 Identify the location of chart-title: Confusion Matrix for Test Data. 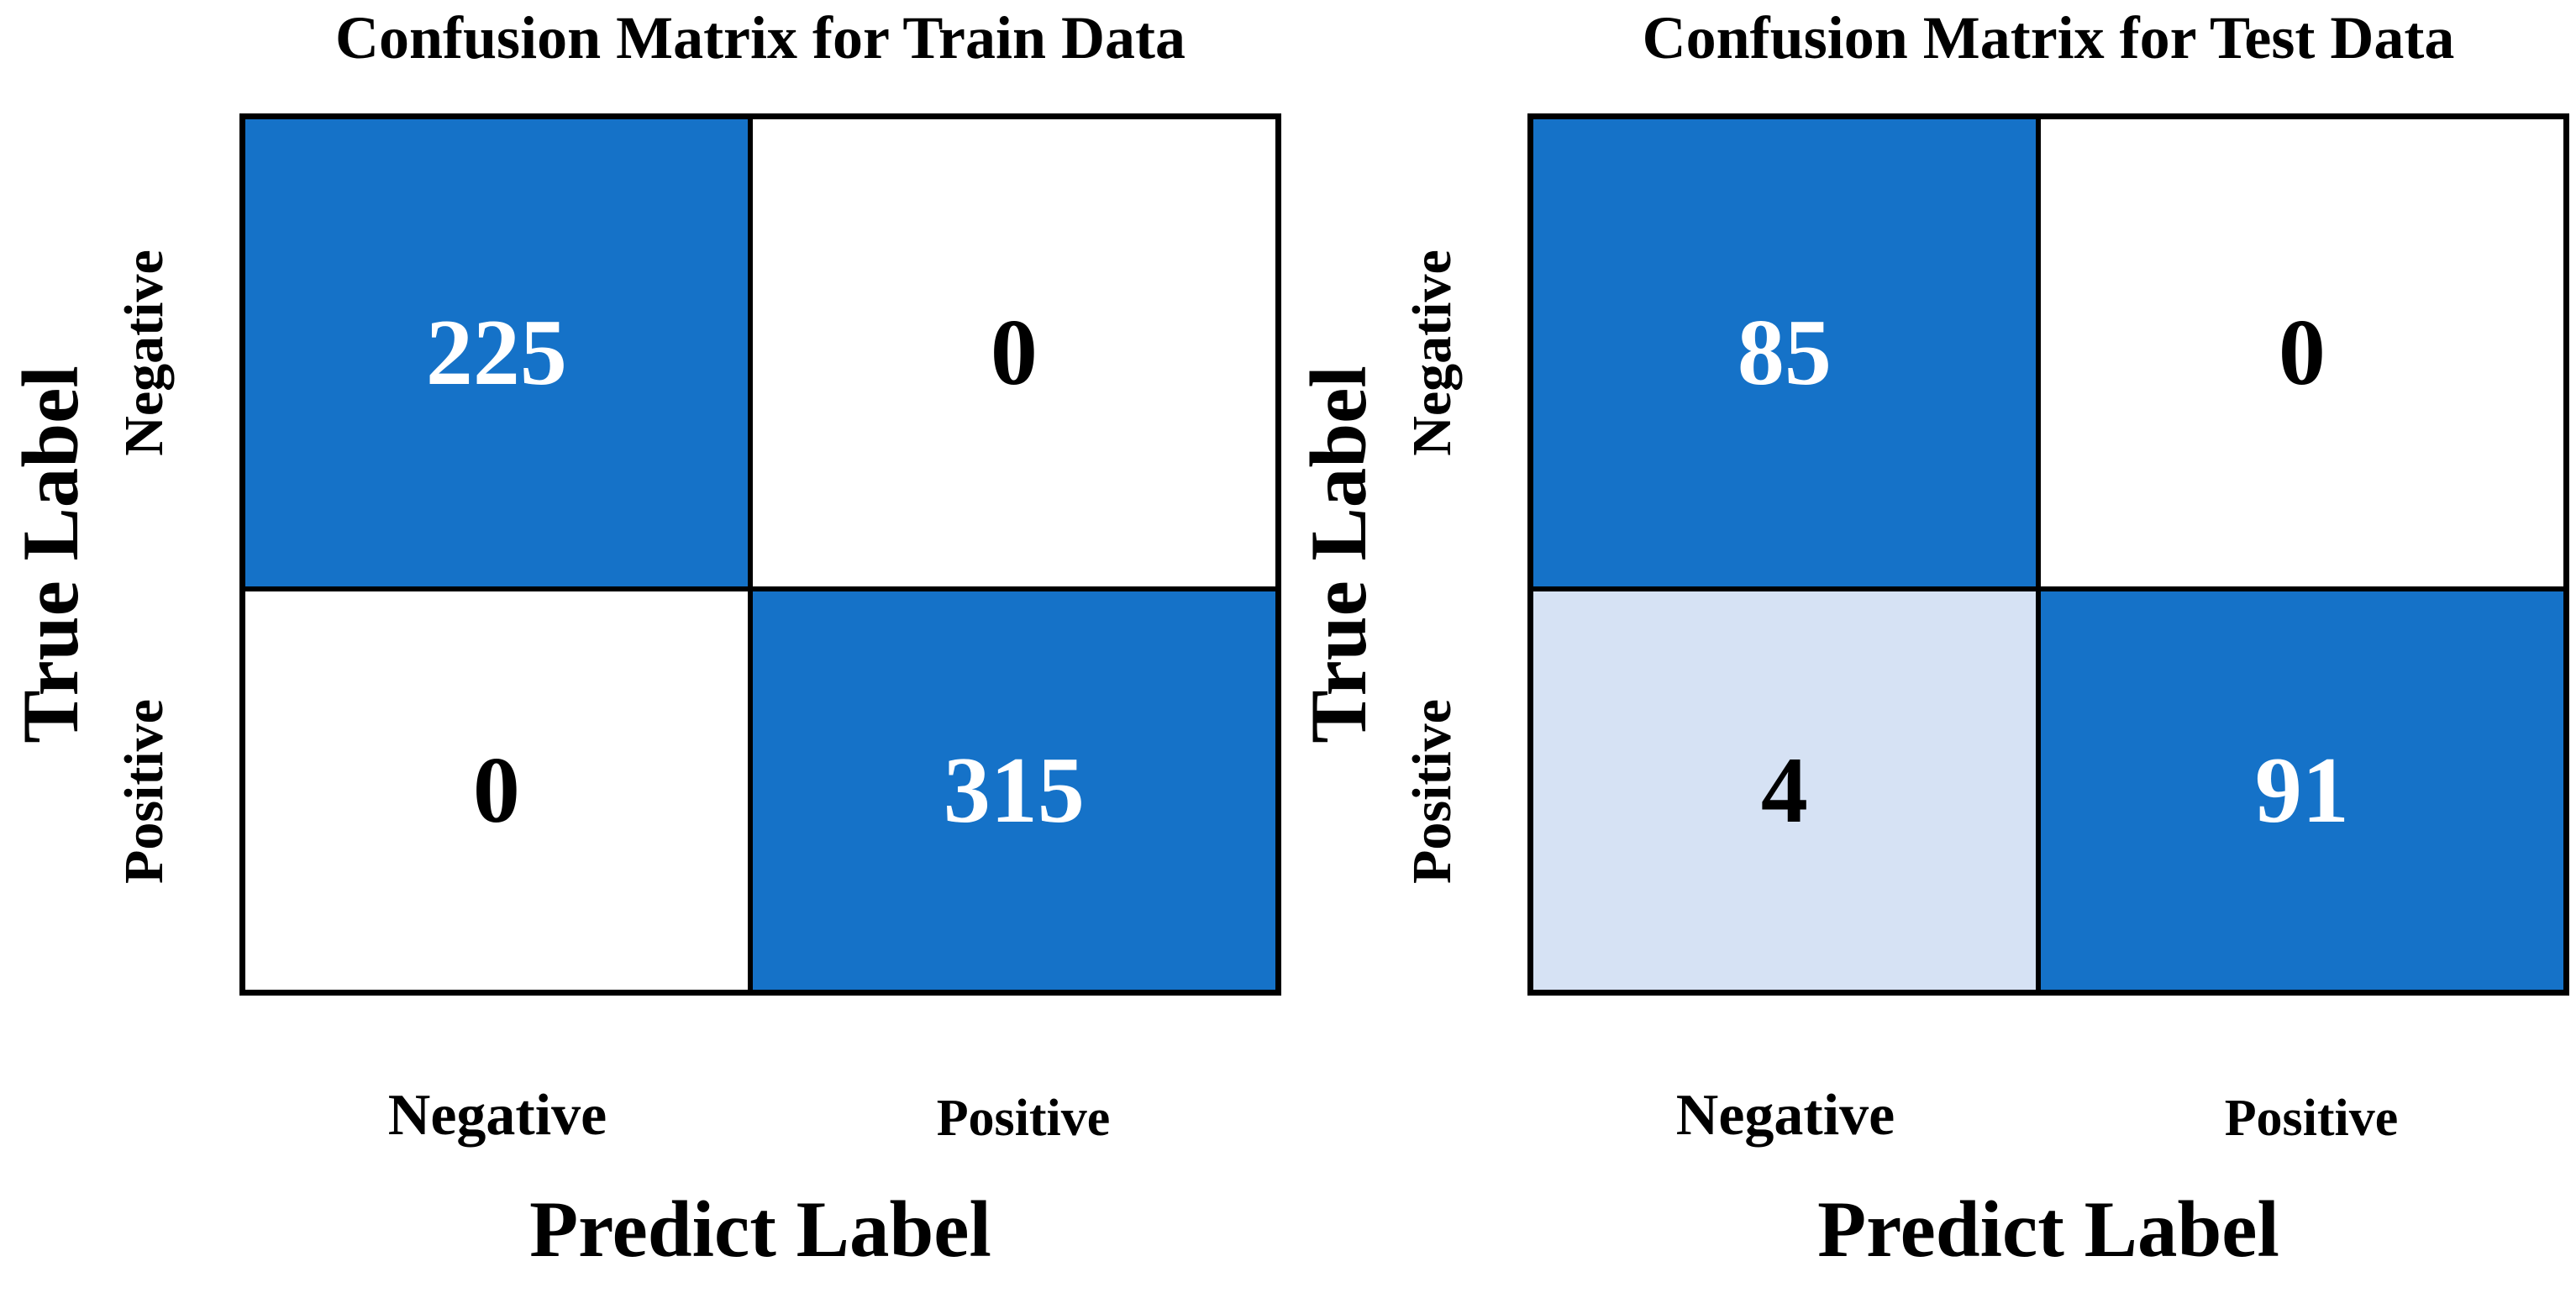
(2048, 37).